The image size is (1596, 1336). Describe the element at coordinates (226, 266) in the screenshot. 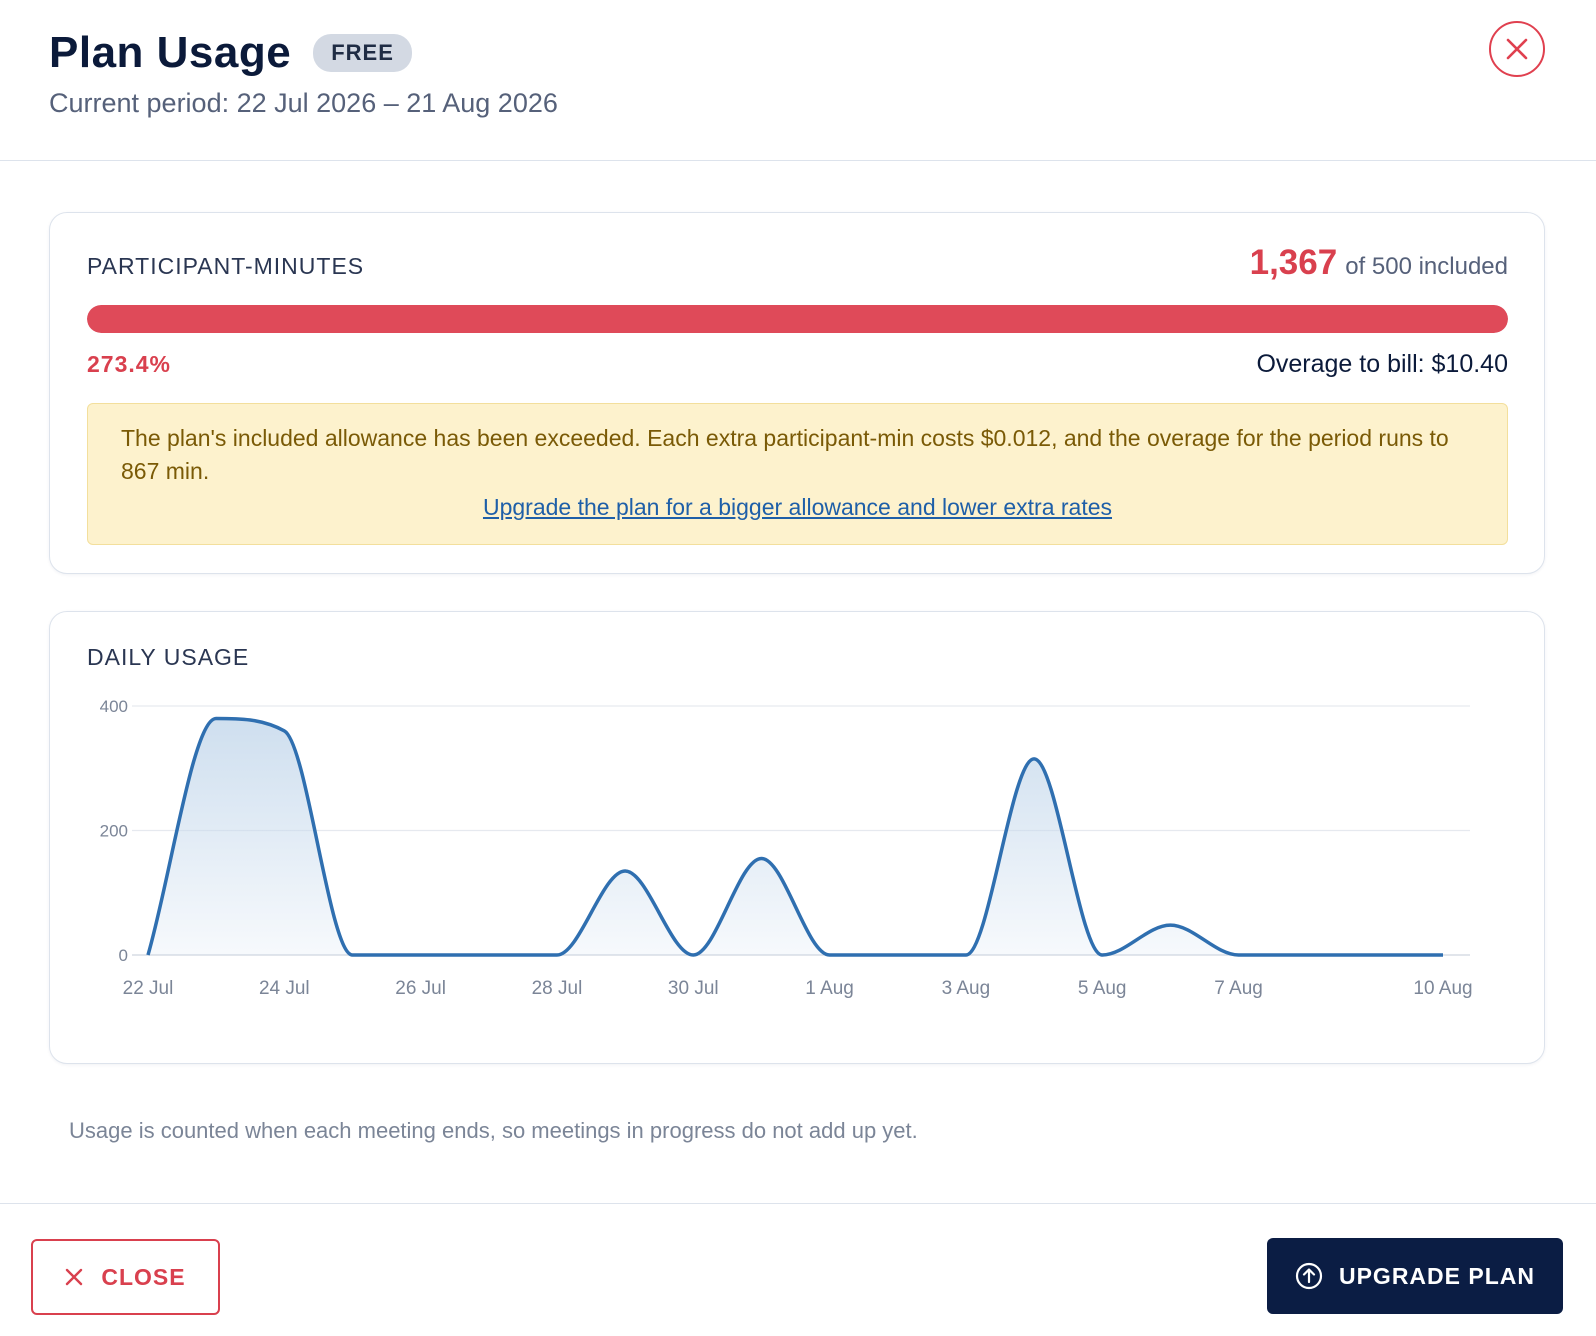

I see `metric-label: PARTICIPANT-MINUTES` at that location.